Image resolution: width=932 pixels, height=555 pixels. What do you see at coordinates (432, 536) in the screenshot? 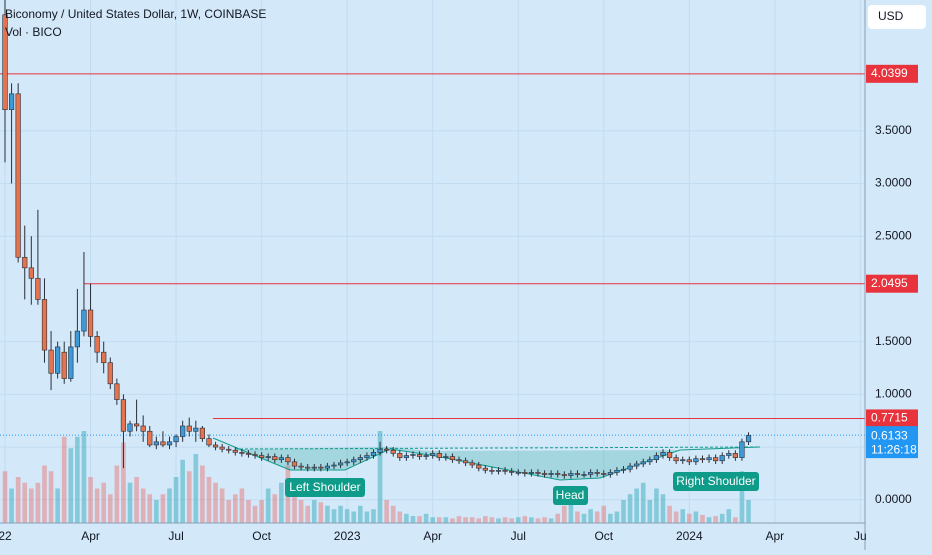
I see `x-tick-label: Apr` at bounding box center [432, 536].